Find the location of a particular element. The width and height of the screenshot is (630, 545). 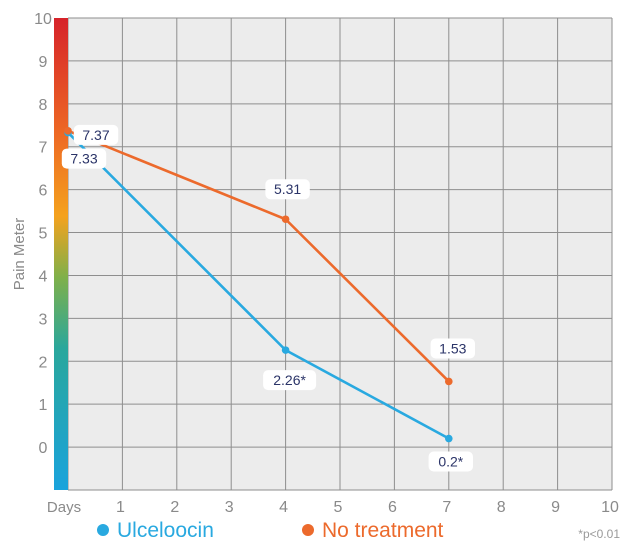

y-tick-label: 7 is located at coordinates (43, 148).